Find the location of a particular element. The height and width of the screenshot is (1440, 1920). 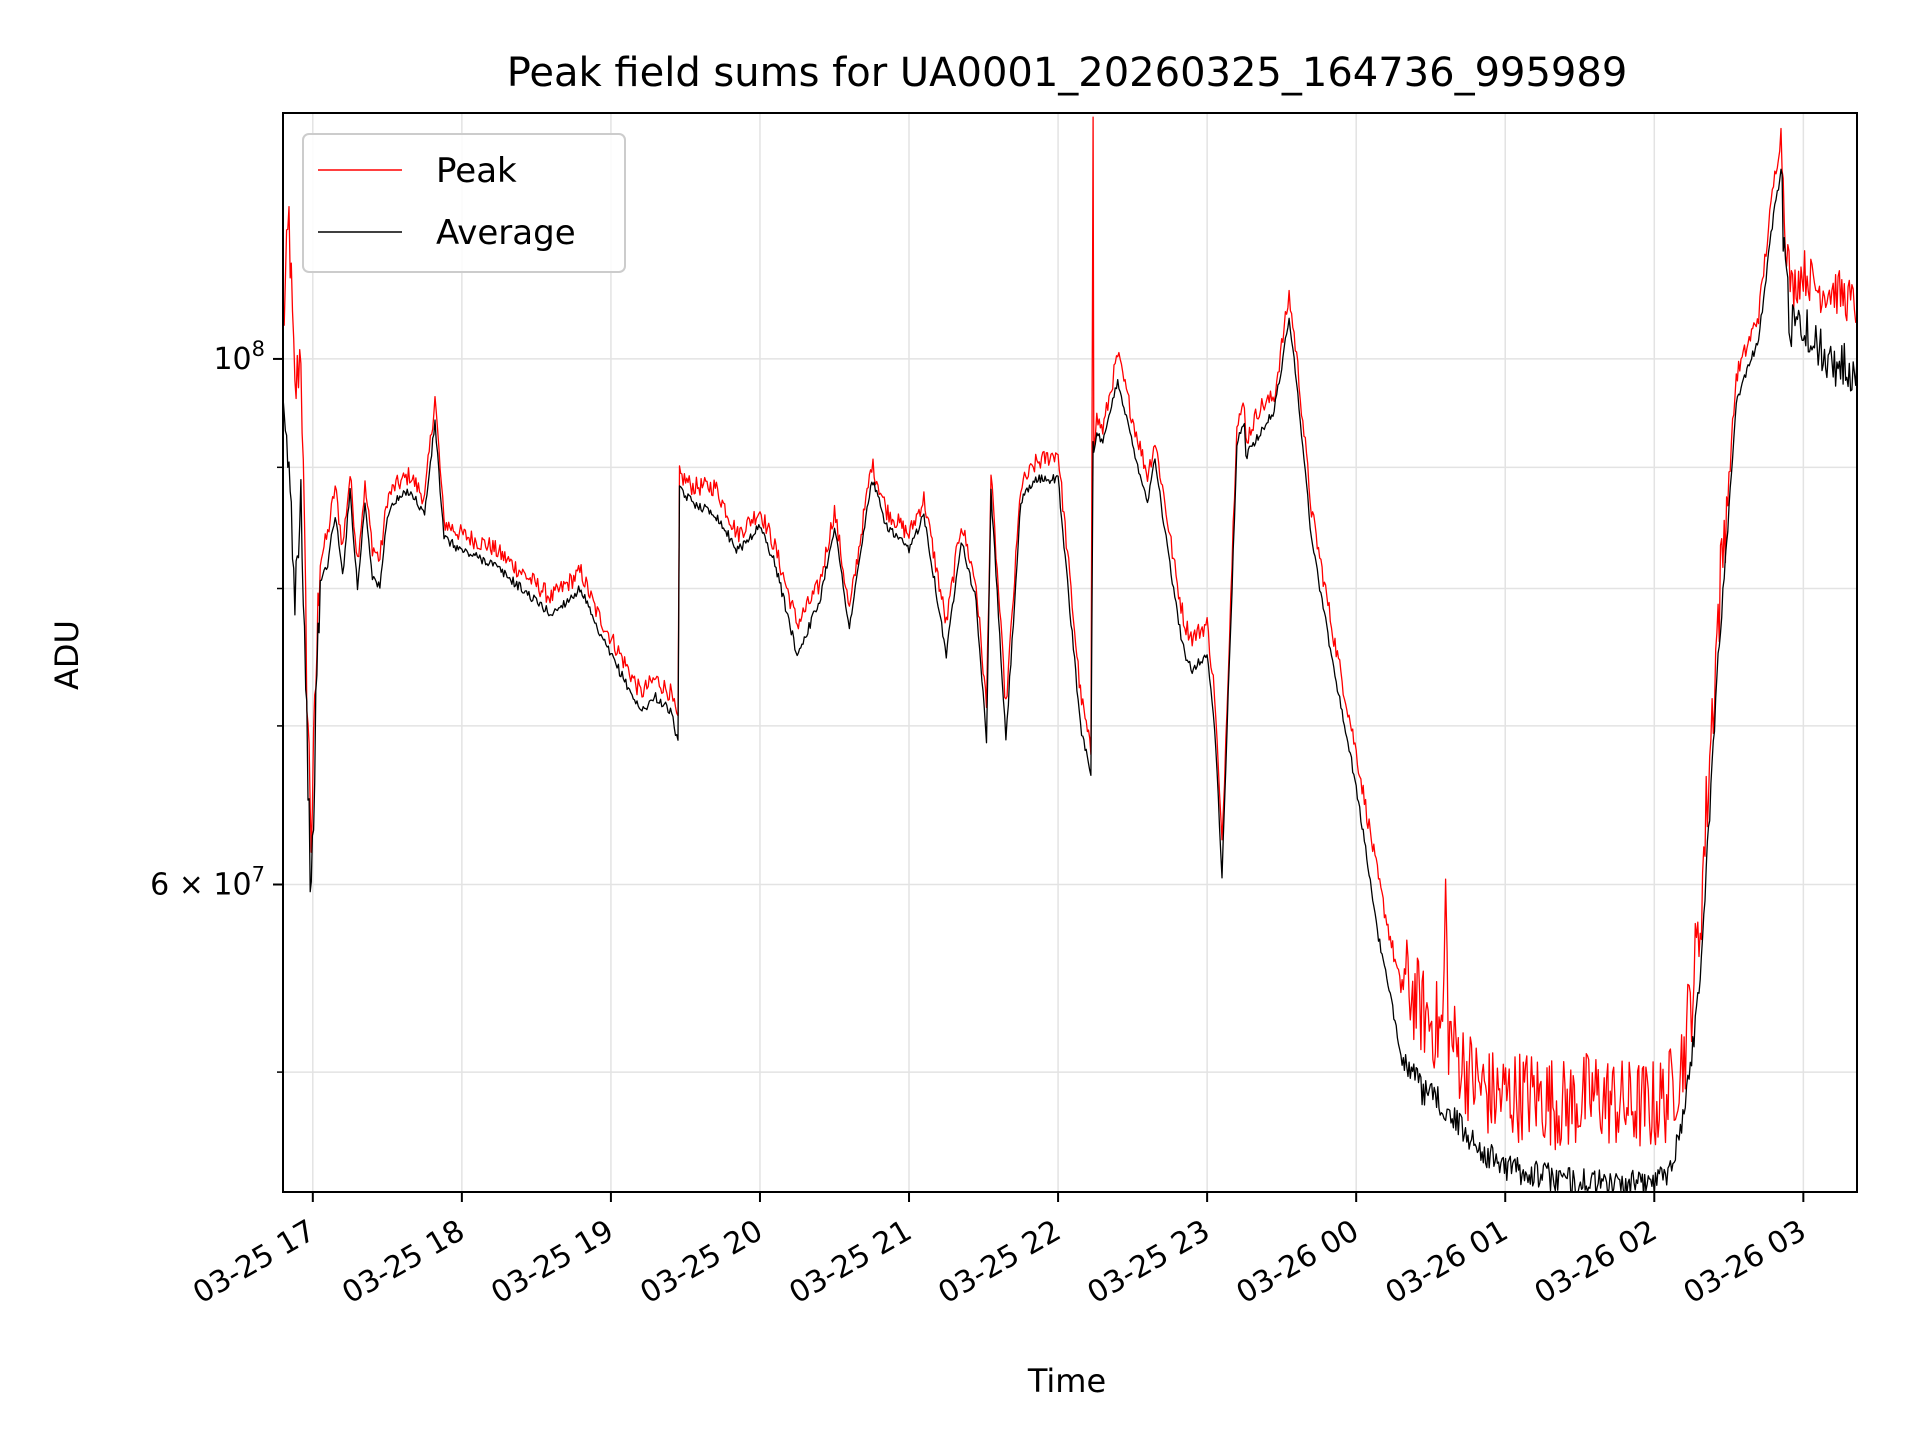

x-axis-label: Time is located at coordinates (1066, 1381).